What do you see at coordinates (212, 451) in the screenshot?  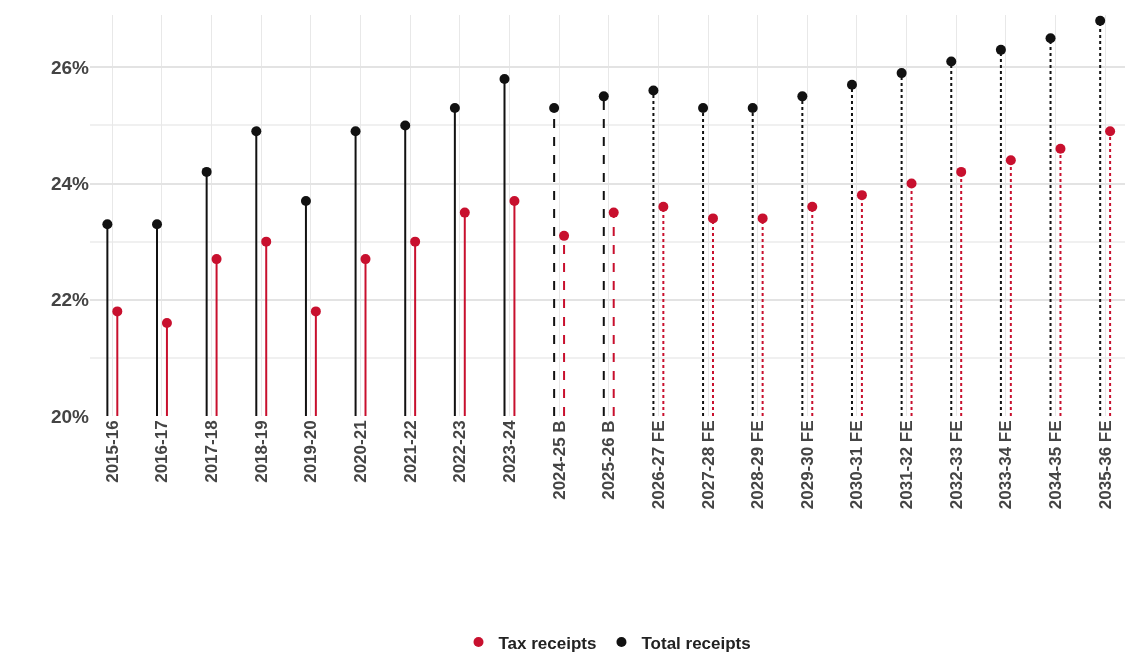 I see `x-tick-label: 2017-18` at bounding box center [212, 451].